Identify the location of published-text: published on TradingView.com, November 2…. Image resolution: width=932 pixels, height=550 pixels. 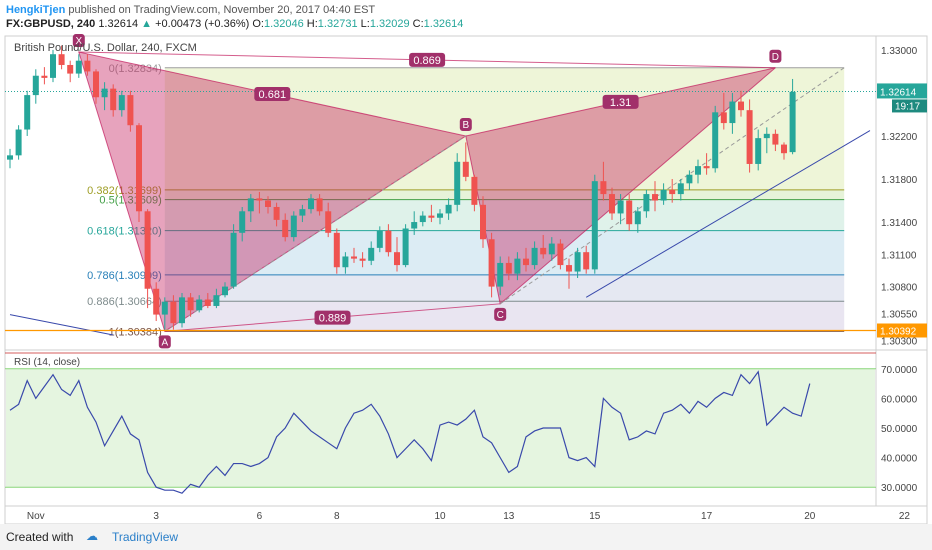
(222, 10).